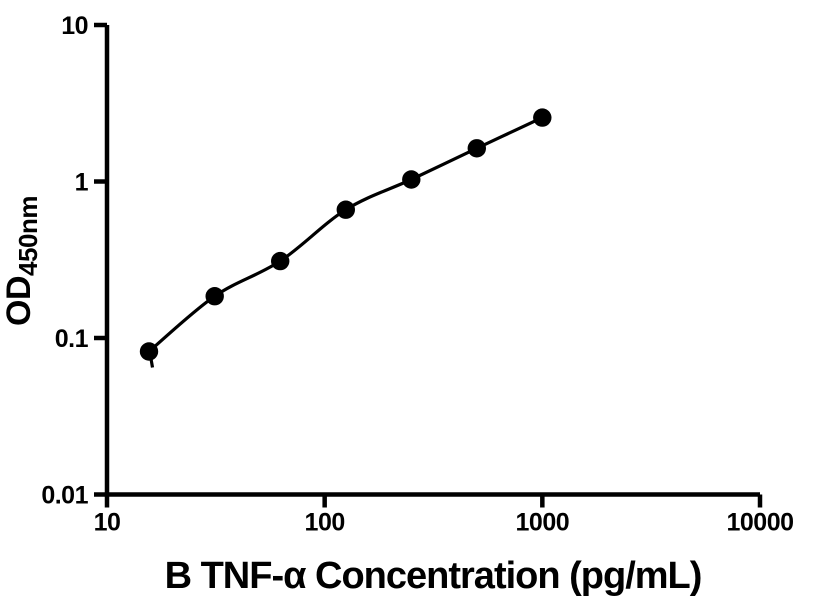 This screenshot has height=612, width=816. Describe the element at coordinates (82, 183) in the screenshot. I see `y-tick-label: 1` at that location.